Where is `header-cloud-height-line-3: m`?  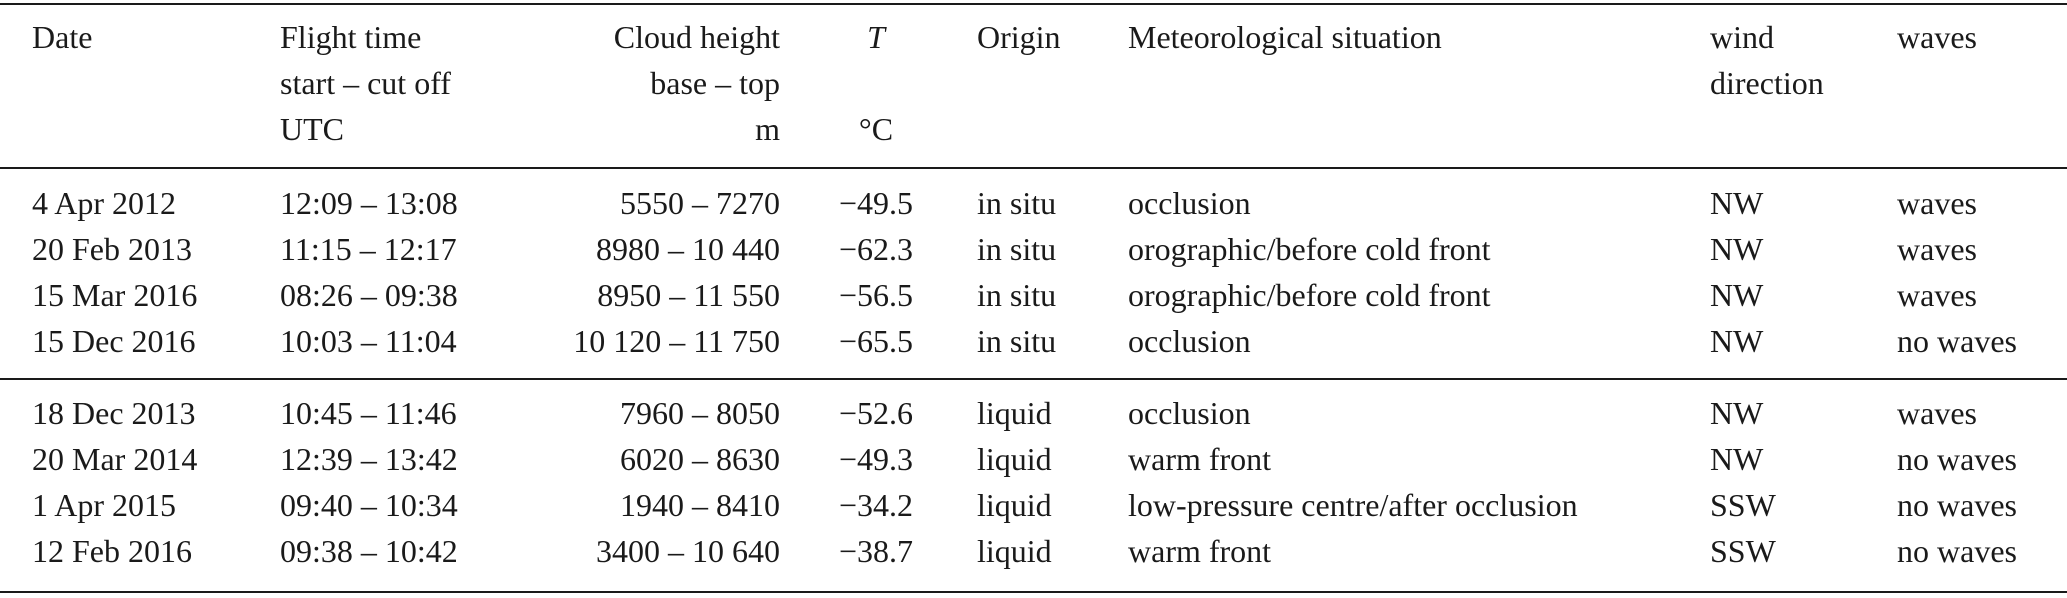 header-cloud-height-line-3: m is located at coordinates (767, 129).